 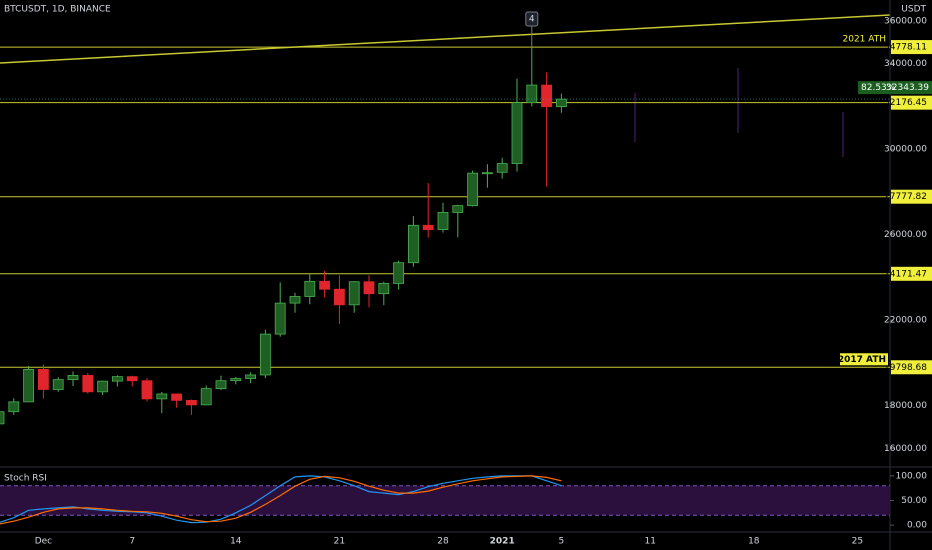 What do you see at coordinates (649, 542) in the screenshot?
I see `x-tick-label: 11` at bounding box center [649, 542].